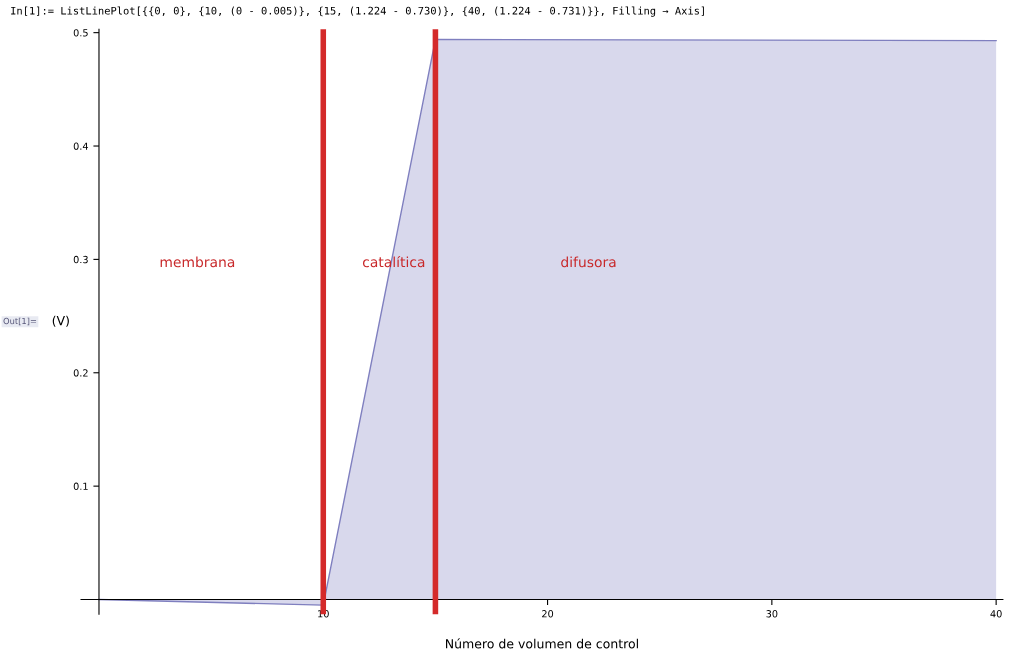 The width and height of the screenshot is (1013, 650). I want to click on y-tick-label: 0.3, so click(80, 259).